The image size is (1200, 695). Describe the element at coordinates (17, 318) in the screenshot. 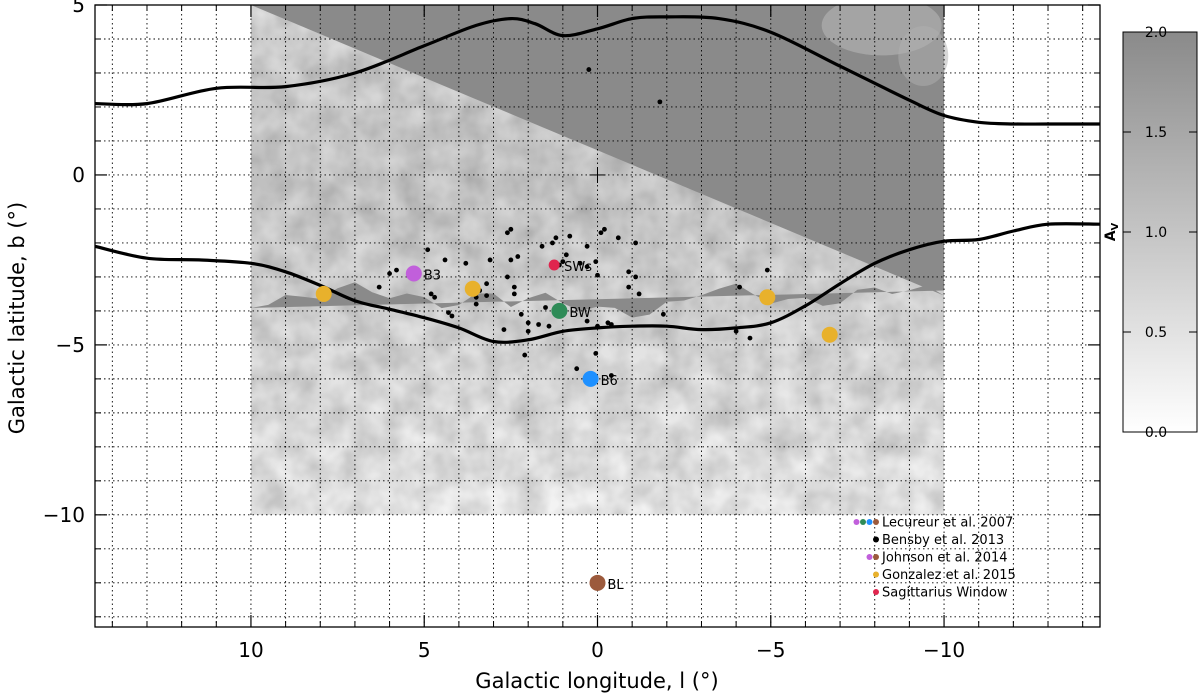

I see `y-axis-title: Galactic latitude, b (°)` at that location.